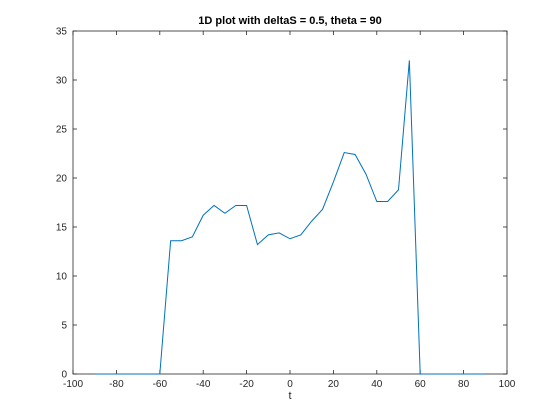 This screenshot has width=560, height=420. Describe the element at coordinates (289, 396) in the screenshot. I see `x-axis-label: t` at that location.